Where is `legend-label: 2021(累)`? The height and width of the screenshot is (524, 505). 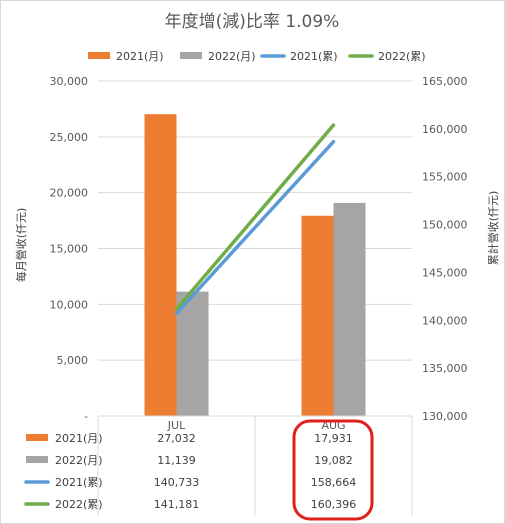
legend-label: 2021(累) is located at coordinates (314, 56).